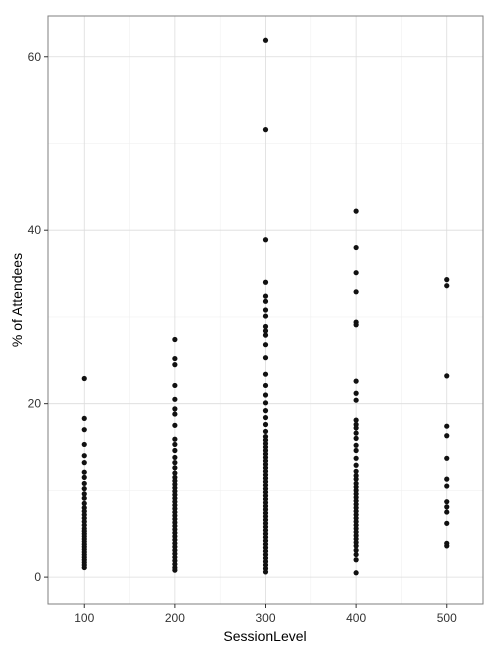 The width and height of the screenshot is (500, 657). I want to click on y-tick-label: 0, so click(37, 577).